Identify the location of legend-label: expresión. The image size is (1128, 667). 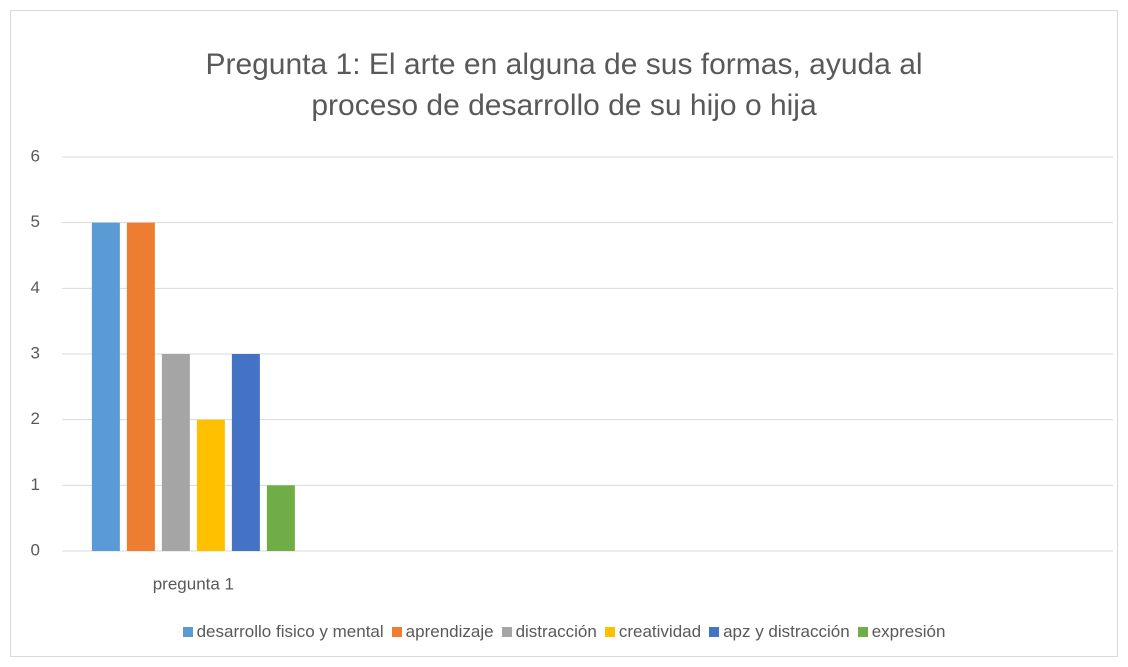
(908, 631).